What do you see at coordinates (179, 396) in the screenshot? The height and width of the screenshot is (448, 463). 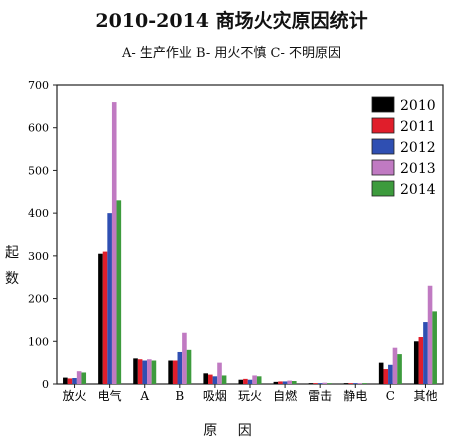 I see `x-tick-label: B` at bounding box center [179, 396].